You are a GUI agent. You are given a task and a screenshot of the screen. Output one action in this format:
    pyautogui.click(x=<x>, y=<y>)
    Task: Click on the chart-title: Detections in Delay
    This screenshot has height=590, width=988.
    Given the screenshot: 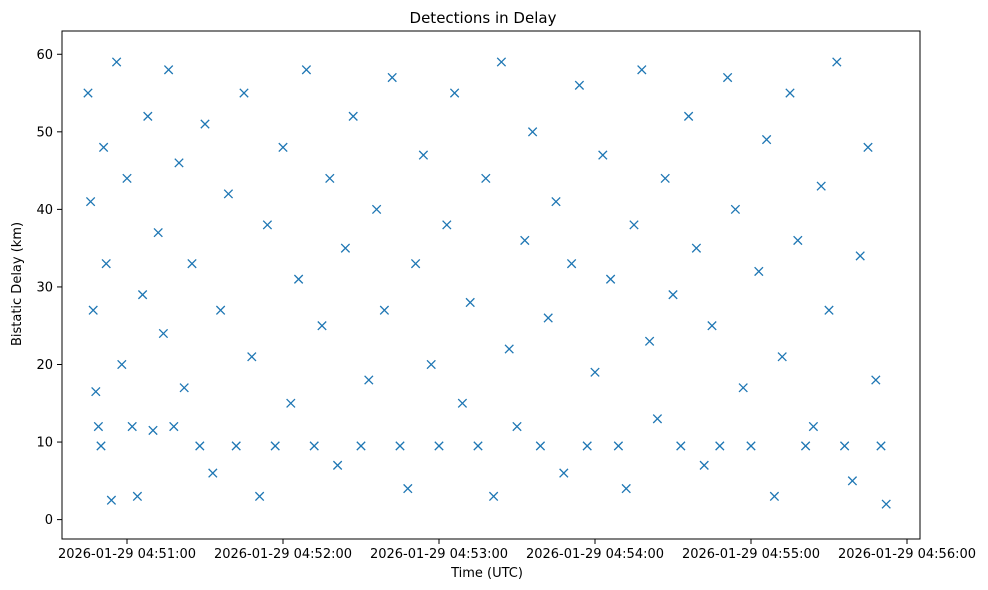 What is the action you would take?
    pyautogui.click(x=483, y=18)
    